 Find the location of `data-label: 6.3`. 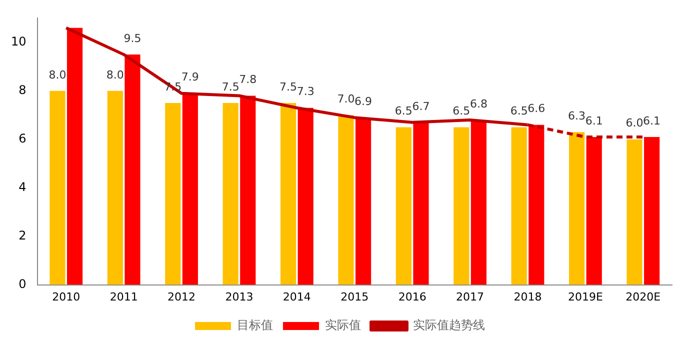

data-label: 6.3 is located at coordinates (577, 115).